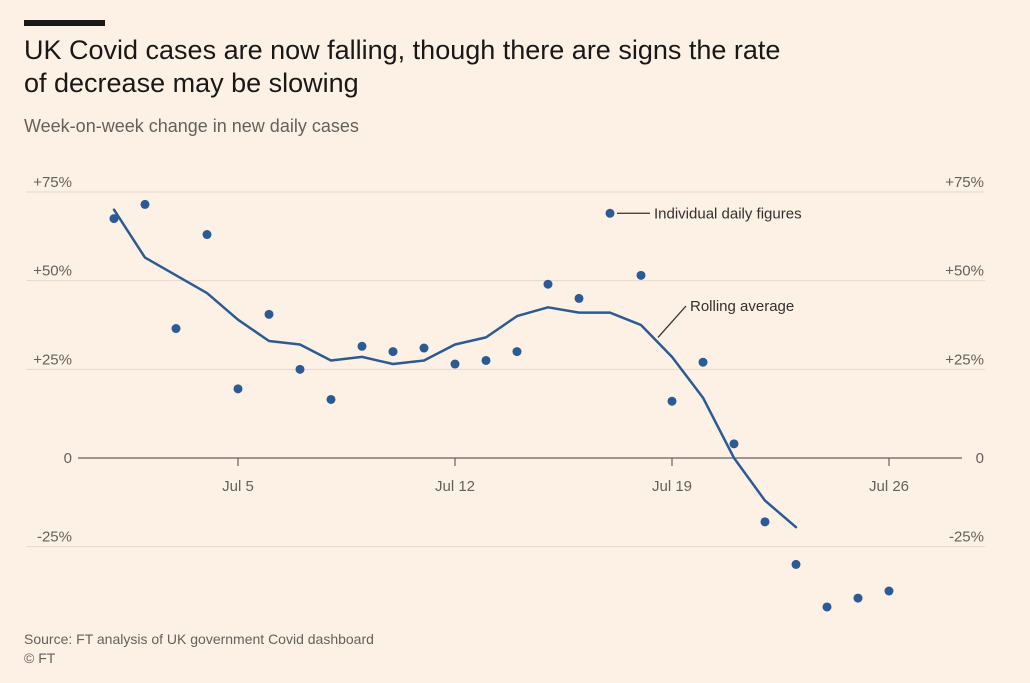 This screenshot has height=683, width=1030. What do you see at coordinates (672, 486) in the screenshot?
I see `x-tick-label: Jul 19` at bounding box center [672, 486].